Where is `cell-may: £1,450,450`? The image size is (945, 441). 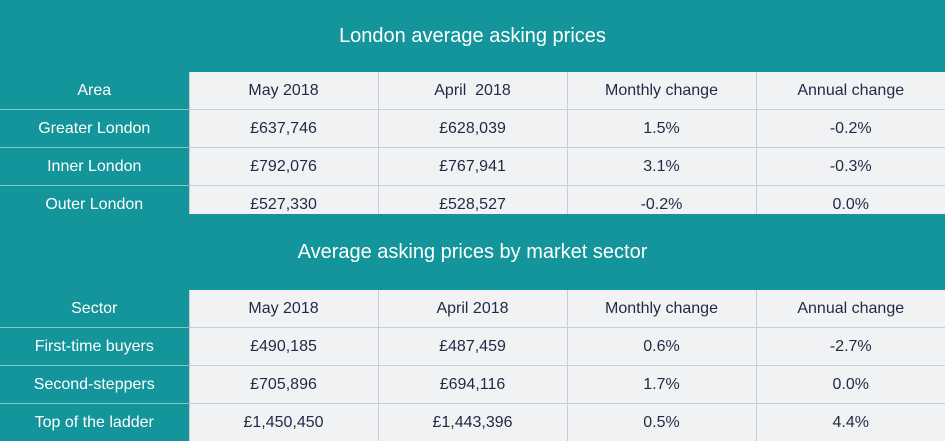
cell-may: £1,450,450 is located at coordinates (283, 422).